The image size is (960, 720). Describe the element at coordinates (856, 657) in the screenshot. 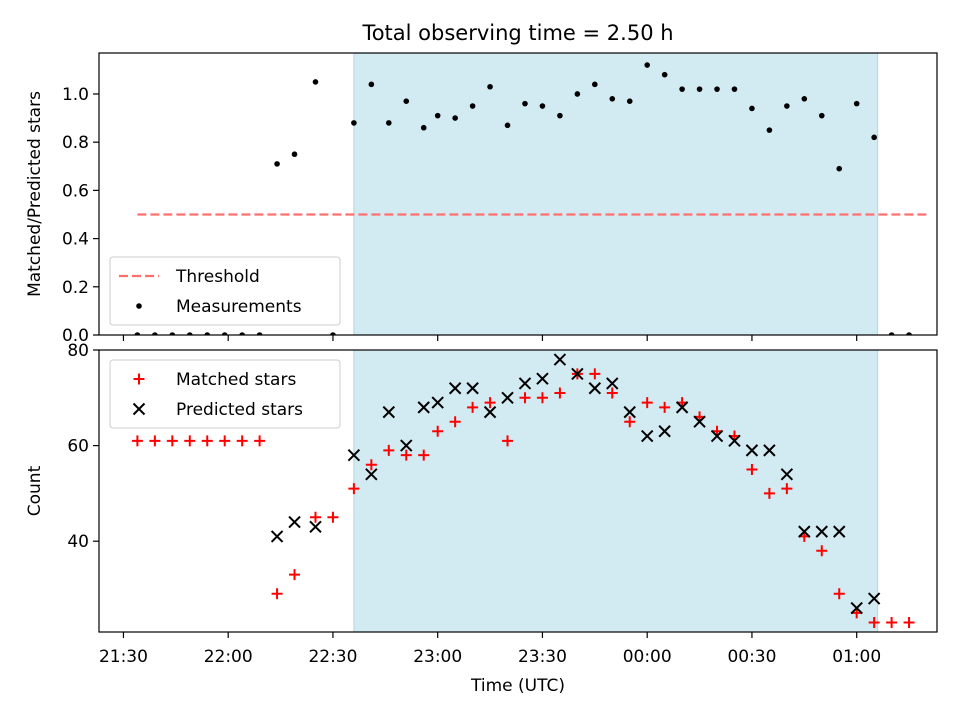

I see `x-tick-label: 01:00` at that location.